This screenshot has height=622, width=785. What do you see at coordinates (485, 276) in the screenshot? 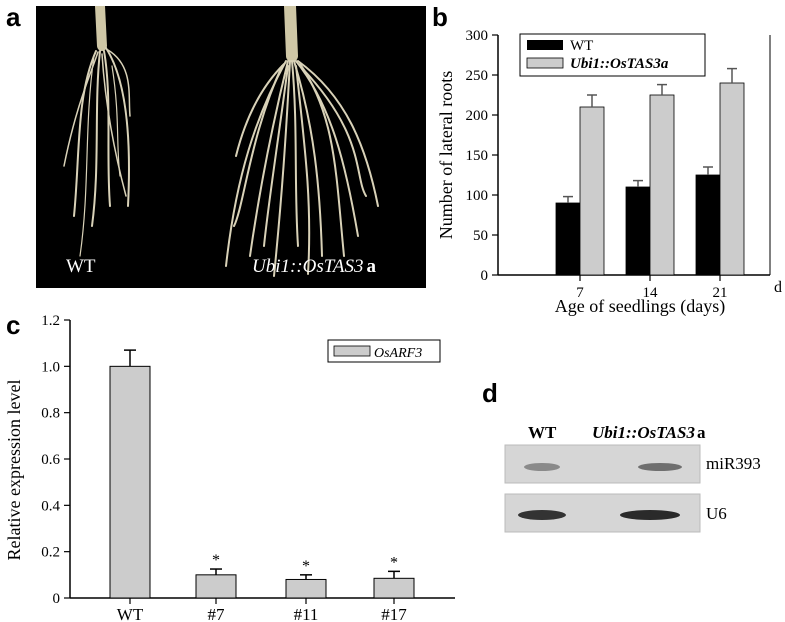
I see `chart-b-ytick-label: 0` at bounding box center [485, 276].